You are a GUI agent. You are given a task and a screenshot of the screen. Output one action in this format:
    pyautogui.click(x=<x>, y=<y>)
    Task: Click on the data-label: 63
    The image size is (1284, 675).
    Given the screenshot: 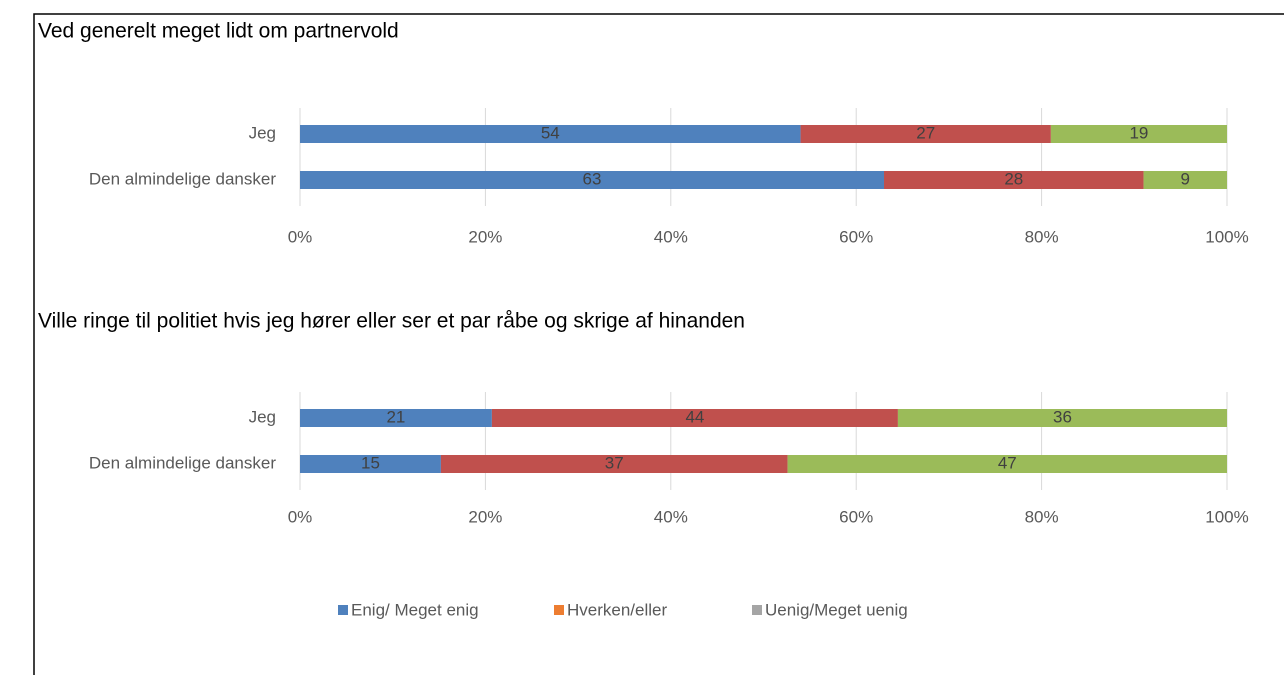 What is the action you would take?
    pyautogui.click(x=592, y=178)
    